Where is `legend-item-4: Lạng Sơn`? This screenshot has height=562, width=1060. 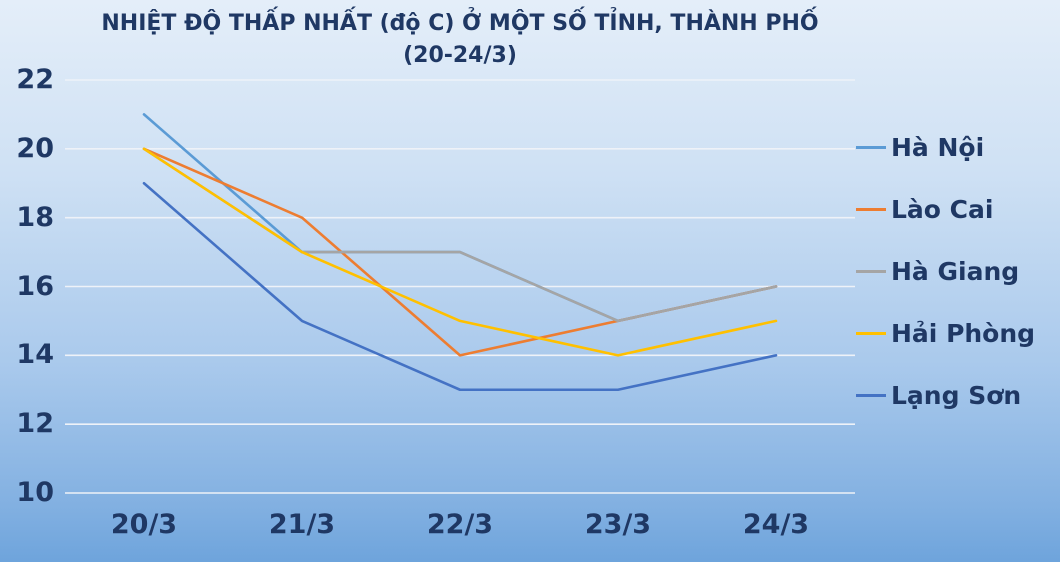
legend-item-4: Lạng Sơn is located at coordinates (938, 395).